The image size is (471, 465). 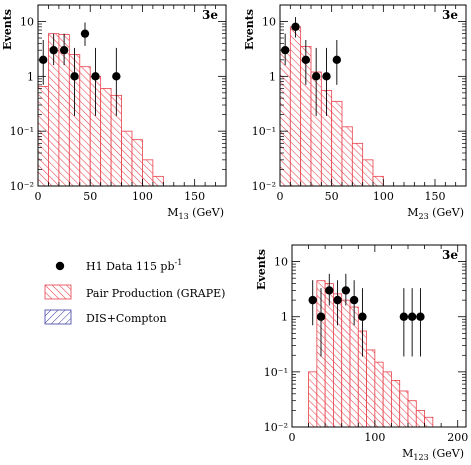 I want to click on x-axis-label: M23 (GeV), so click(x=435, y=213).